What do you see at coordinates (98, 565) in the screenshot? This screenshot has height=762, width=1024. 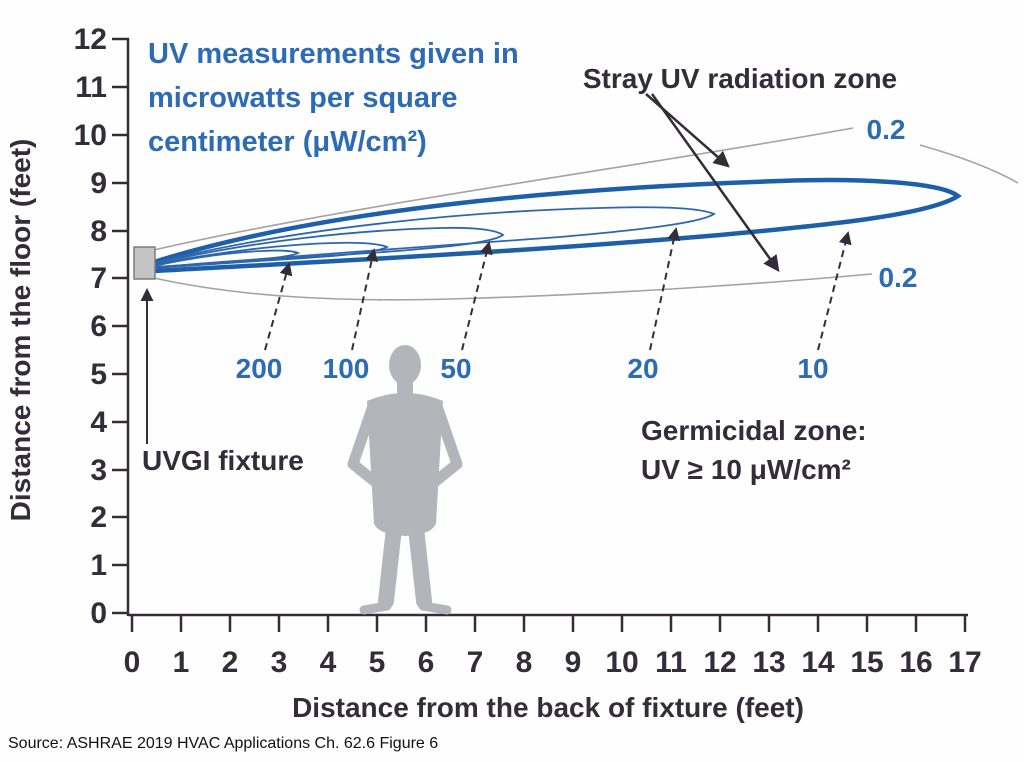 I see `y-tick-1: 1` at bounding box center [98, 565].